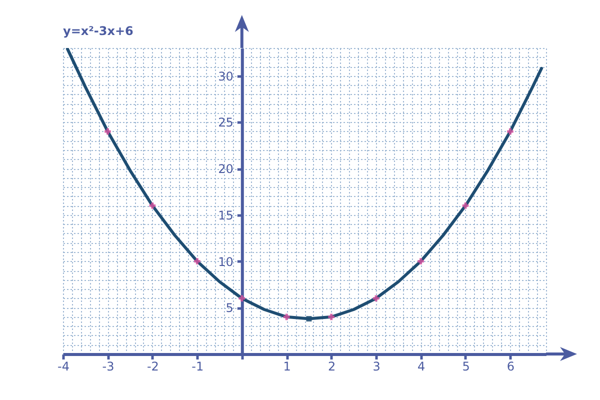  What do you see at coordinates (376, 367) in the screenshot?
I see `x-tick-label: 3` at bounding box center [376, 367].